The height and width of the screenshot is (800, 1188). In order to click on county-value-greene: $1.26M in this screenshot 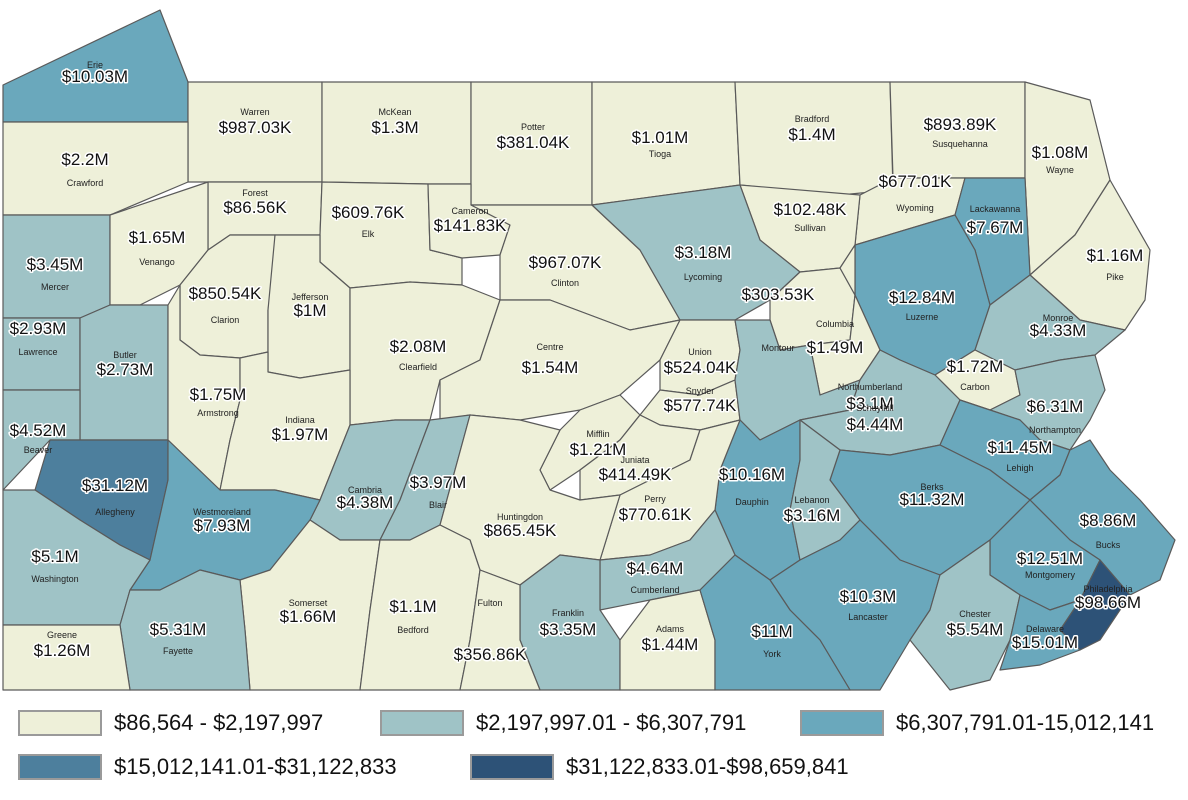, I will do `click(62, 650)`.